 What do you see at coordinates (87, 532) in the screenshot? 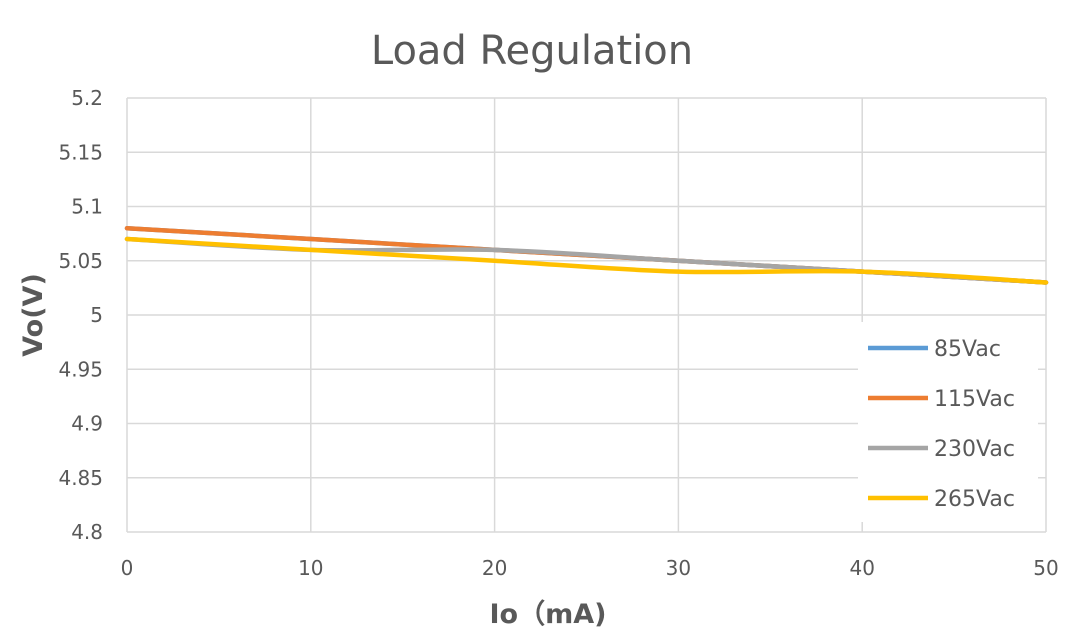
I see `y-tick-label: 4.8` at bounding box center [87, 532].